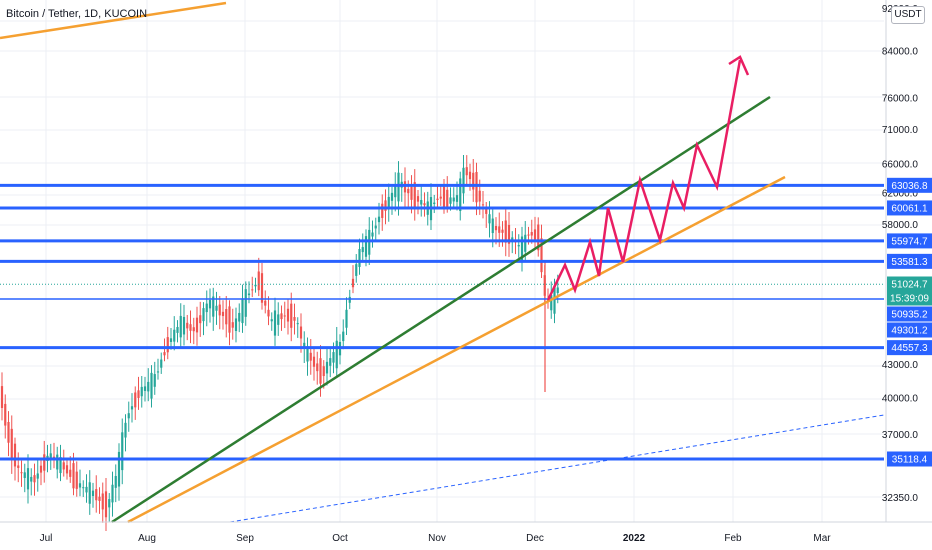 This screenshot has height=550, width=932. Describe the element at coordinates (46, 538) in the screenshot. I see `time-axis-tick-label: Jul` at that location.